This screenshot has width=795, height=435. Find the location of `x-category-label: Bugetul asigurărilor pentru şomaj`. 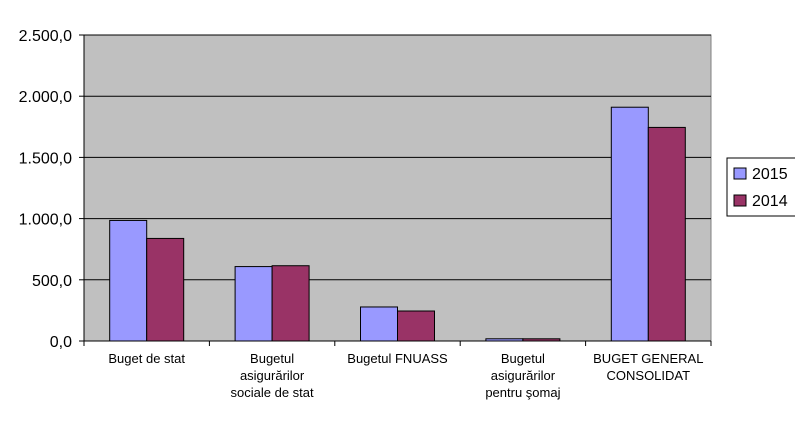

x-category-label: Bugetul asigurărilor pentru şomaj is located at coordinates (522, 375).